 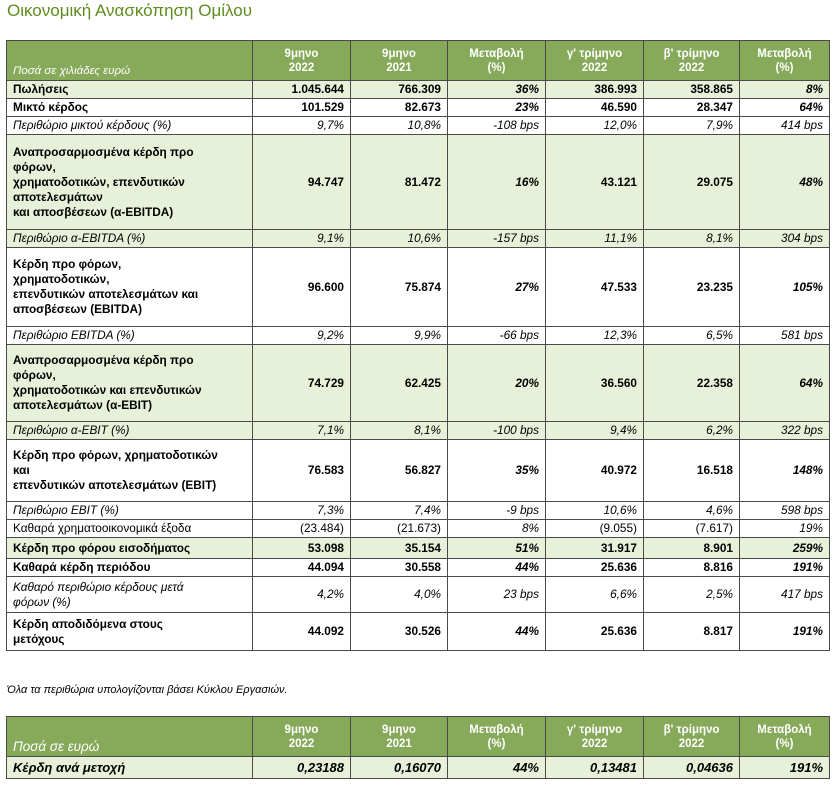 I want to click on header-line: 2021, so click(x=399, y=743).